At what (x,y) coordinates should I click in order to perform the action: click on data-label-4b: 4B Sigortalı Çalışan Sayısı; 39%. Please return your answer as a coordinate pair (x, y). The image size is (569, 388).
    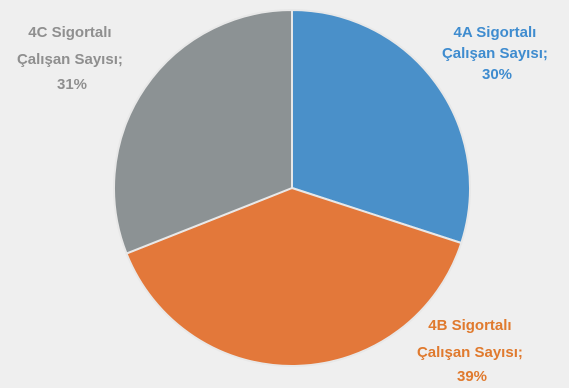
    Looking at the image, I should click on (472, 351).